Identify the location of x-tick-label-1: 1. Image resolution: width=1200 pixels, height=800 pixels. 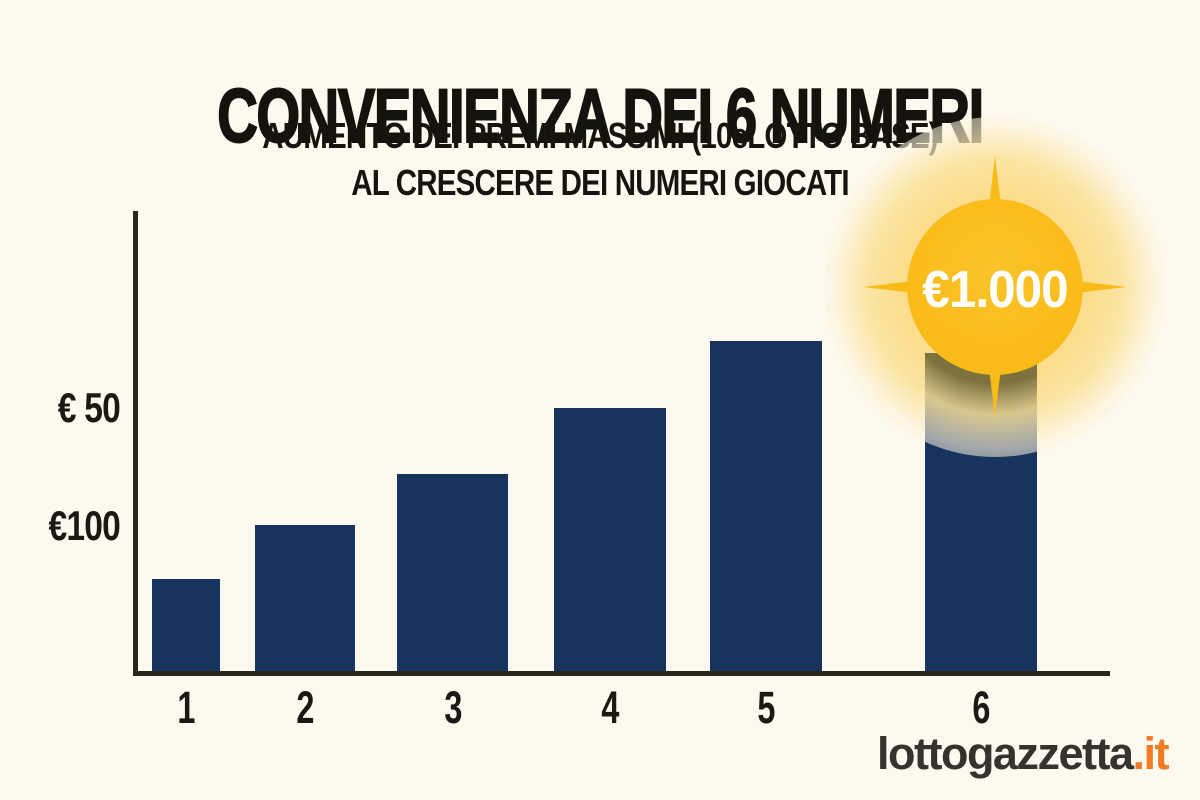
(186, 707).